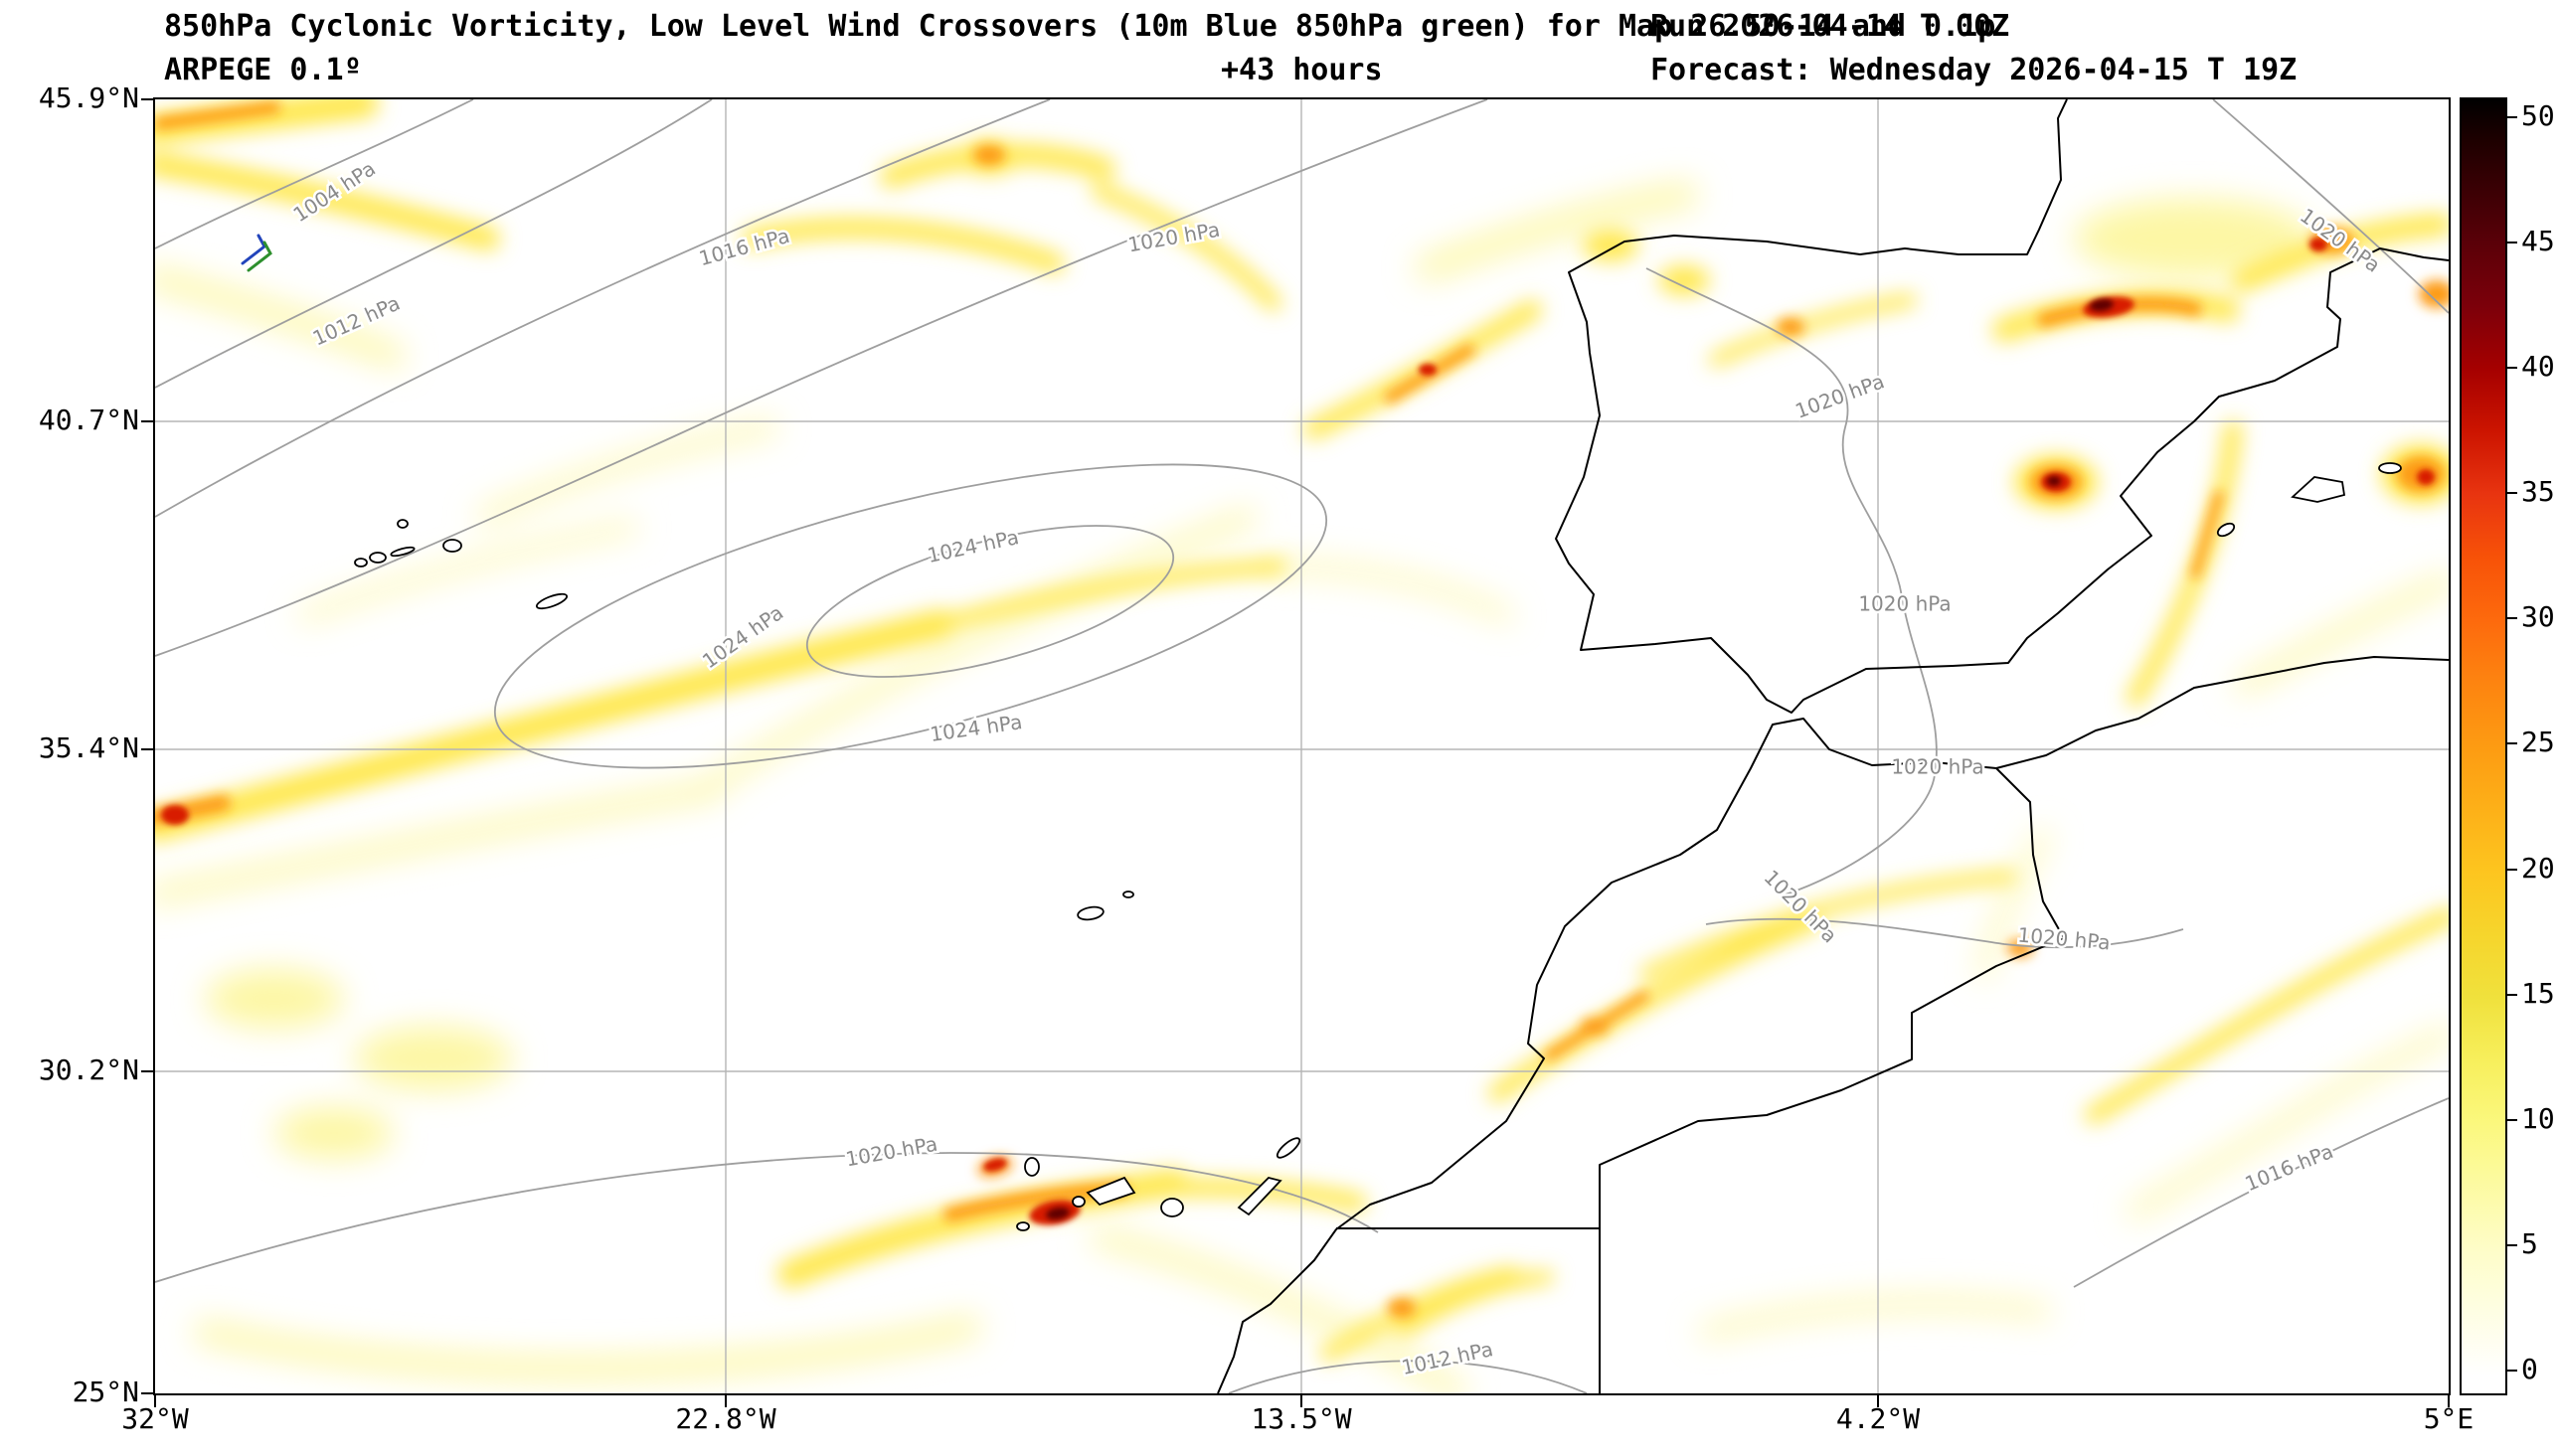 Image resolution: width=2560 pixels, height=1456 pixels. I want to click on isobar-label: 1016 hPa, so click(743, 247).